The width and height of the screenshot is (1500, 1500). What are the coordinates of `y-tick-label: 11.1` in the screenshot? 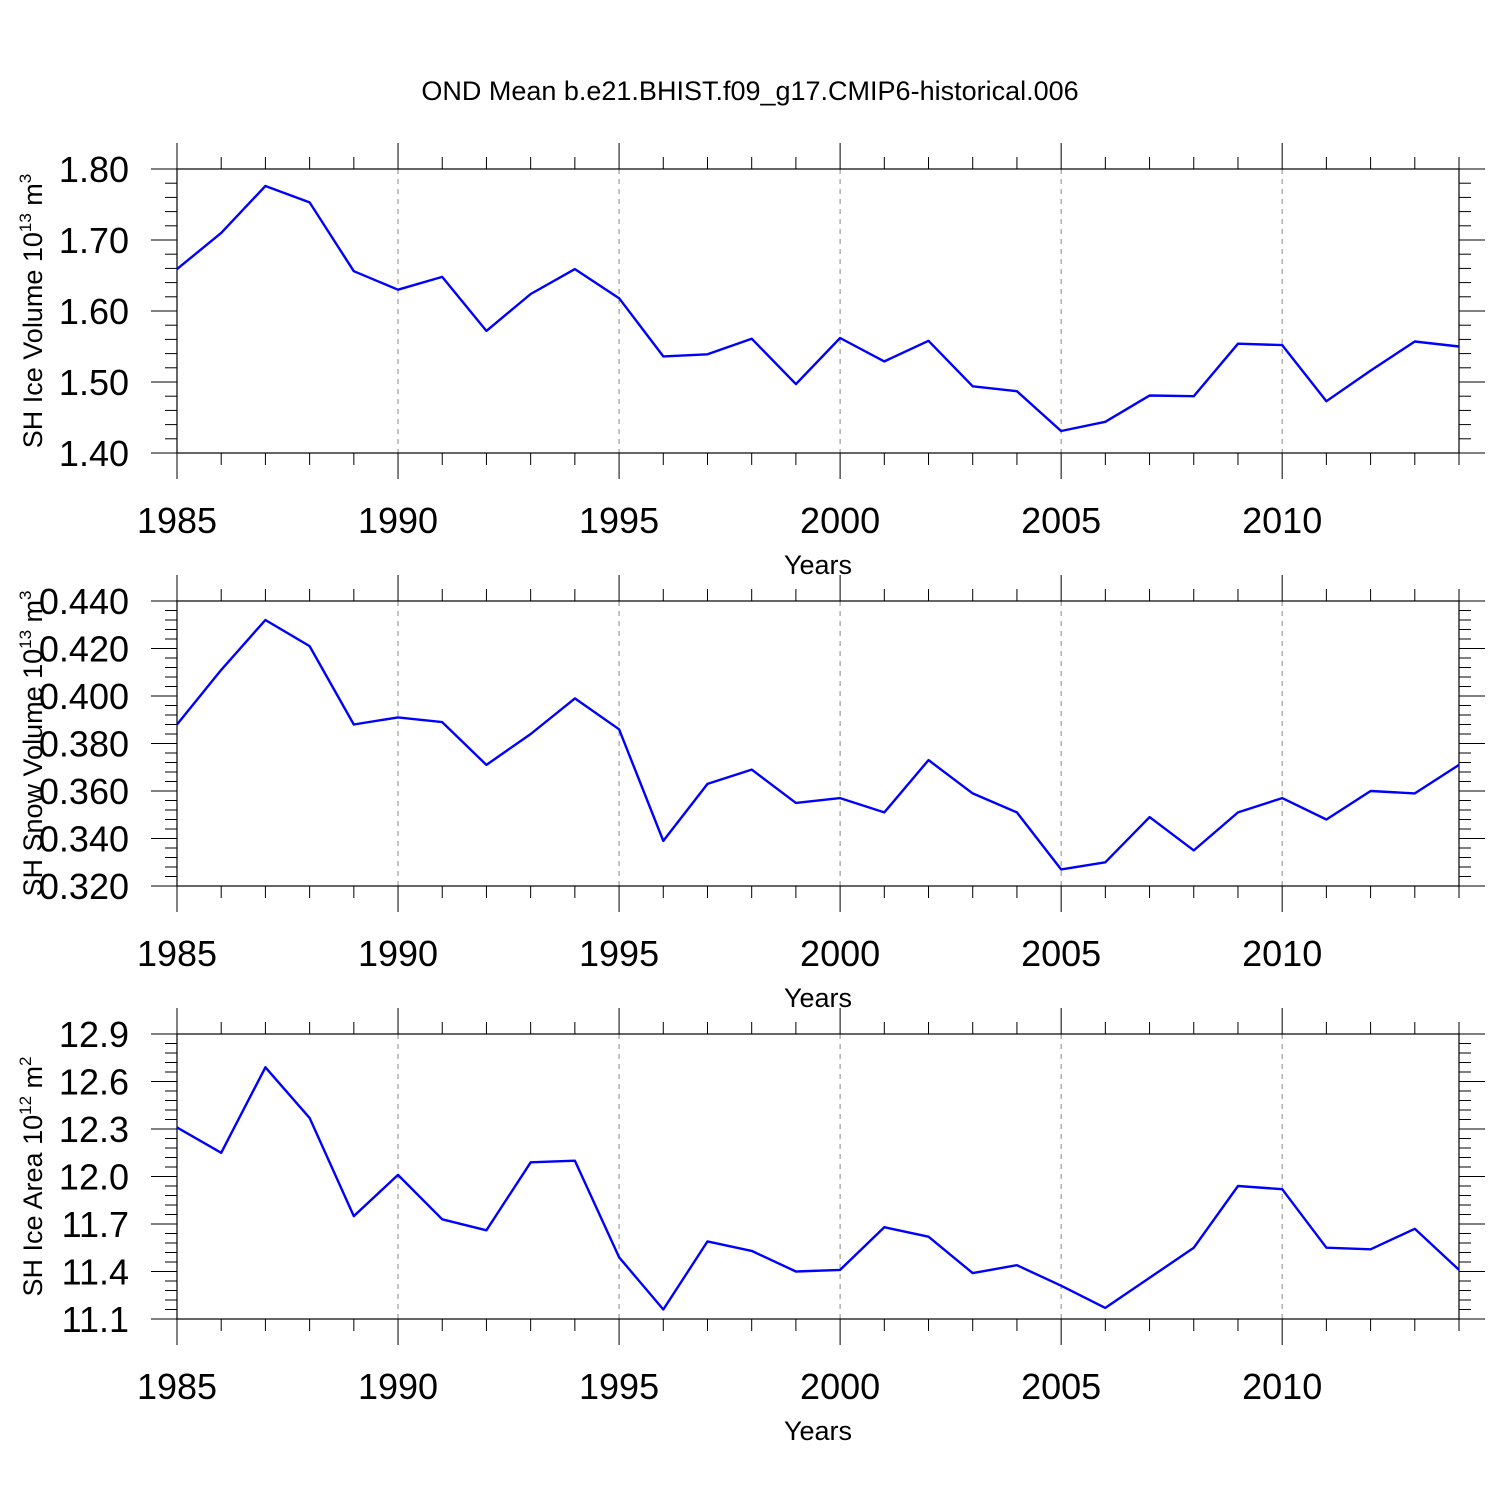 It's located at (95, 1319).